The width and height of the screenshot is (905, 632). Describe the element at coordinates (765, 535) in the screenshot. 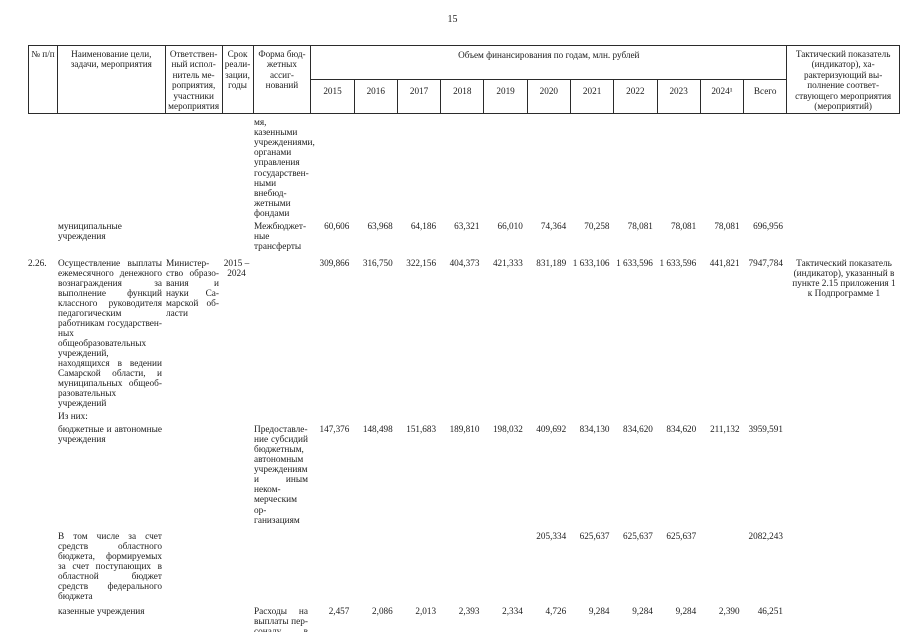

I see `row-value-total: 2082,243` at that location.